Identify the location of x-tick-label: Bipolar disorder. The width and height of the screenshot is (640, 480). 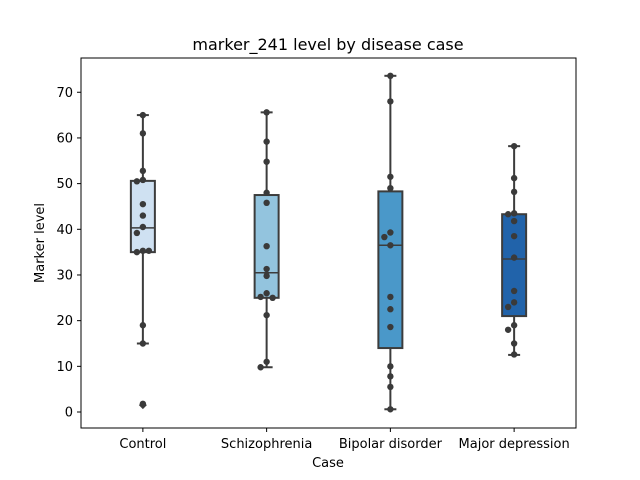
(391, 444).